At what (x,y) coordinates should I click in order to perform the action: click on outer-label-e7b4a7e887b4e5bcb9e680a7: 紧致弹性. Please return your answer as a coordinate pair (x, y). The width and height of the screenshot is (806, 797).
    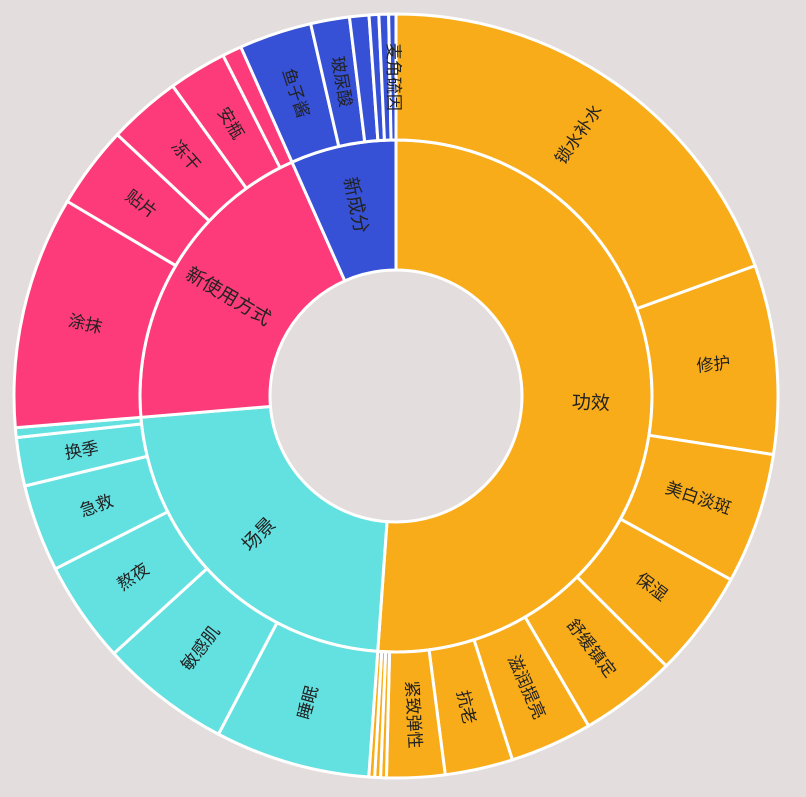
    Looking at the image, I should click on (413, 714).